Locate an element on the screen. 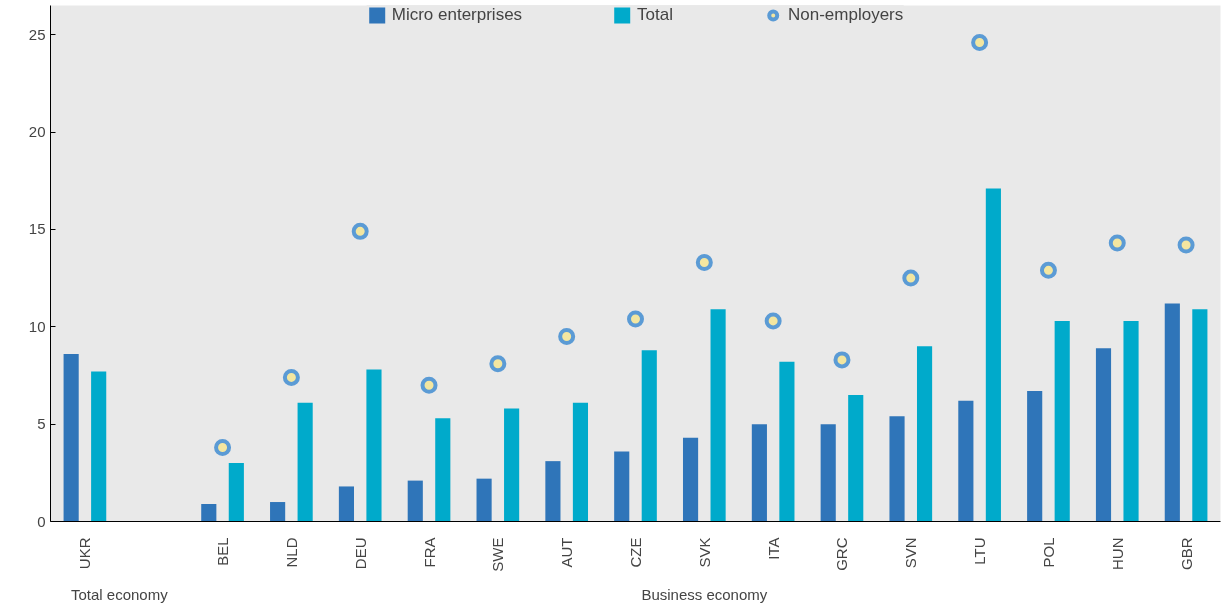 Image resolution: width=1230 pixels, height=611 pixels. y-tick-label: 20 is located at coordinates (37, 132).